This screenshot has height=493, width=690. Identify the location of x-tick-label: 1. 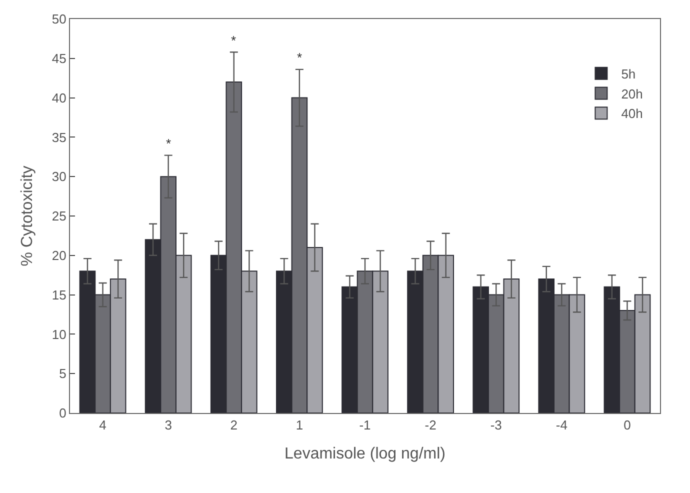
(300, 425).